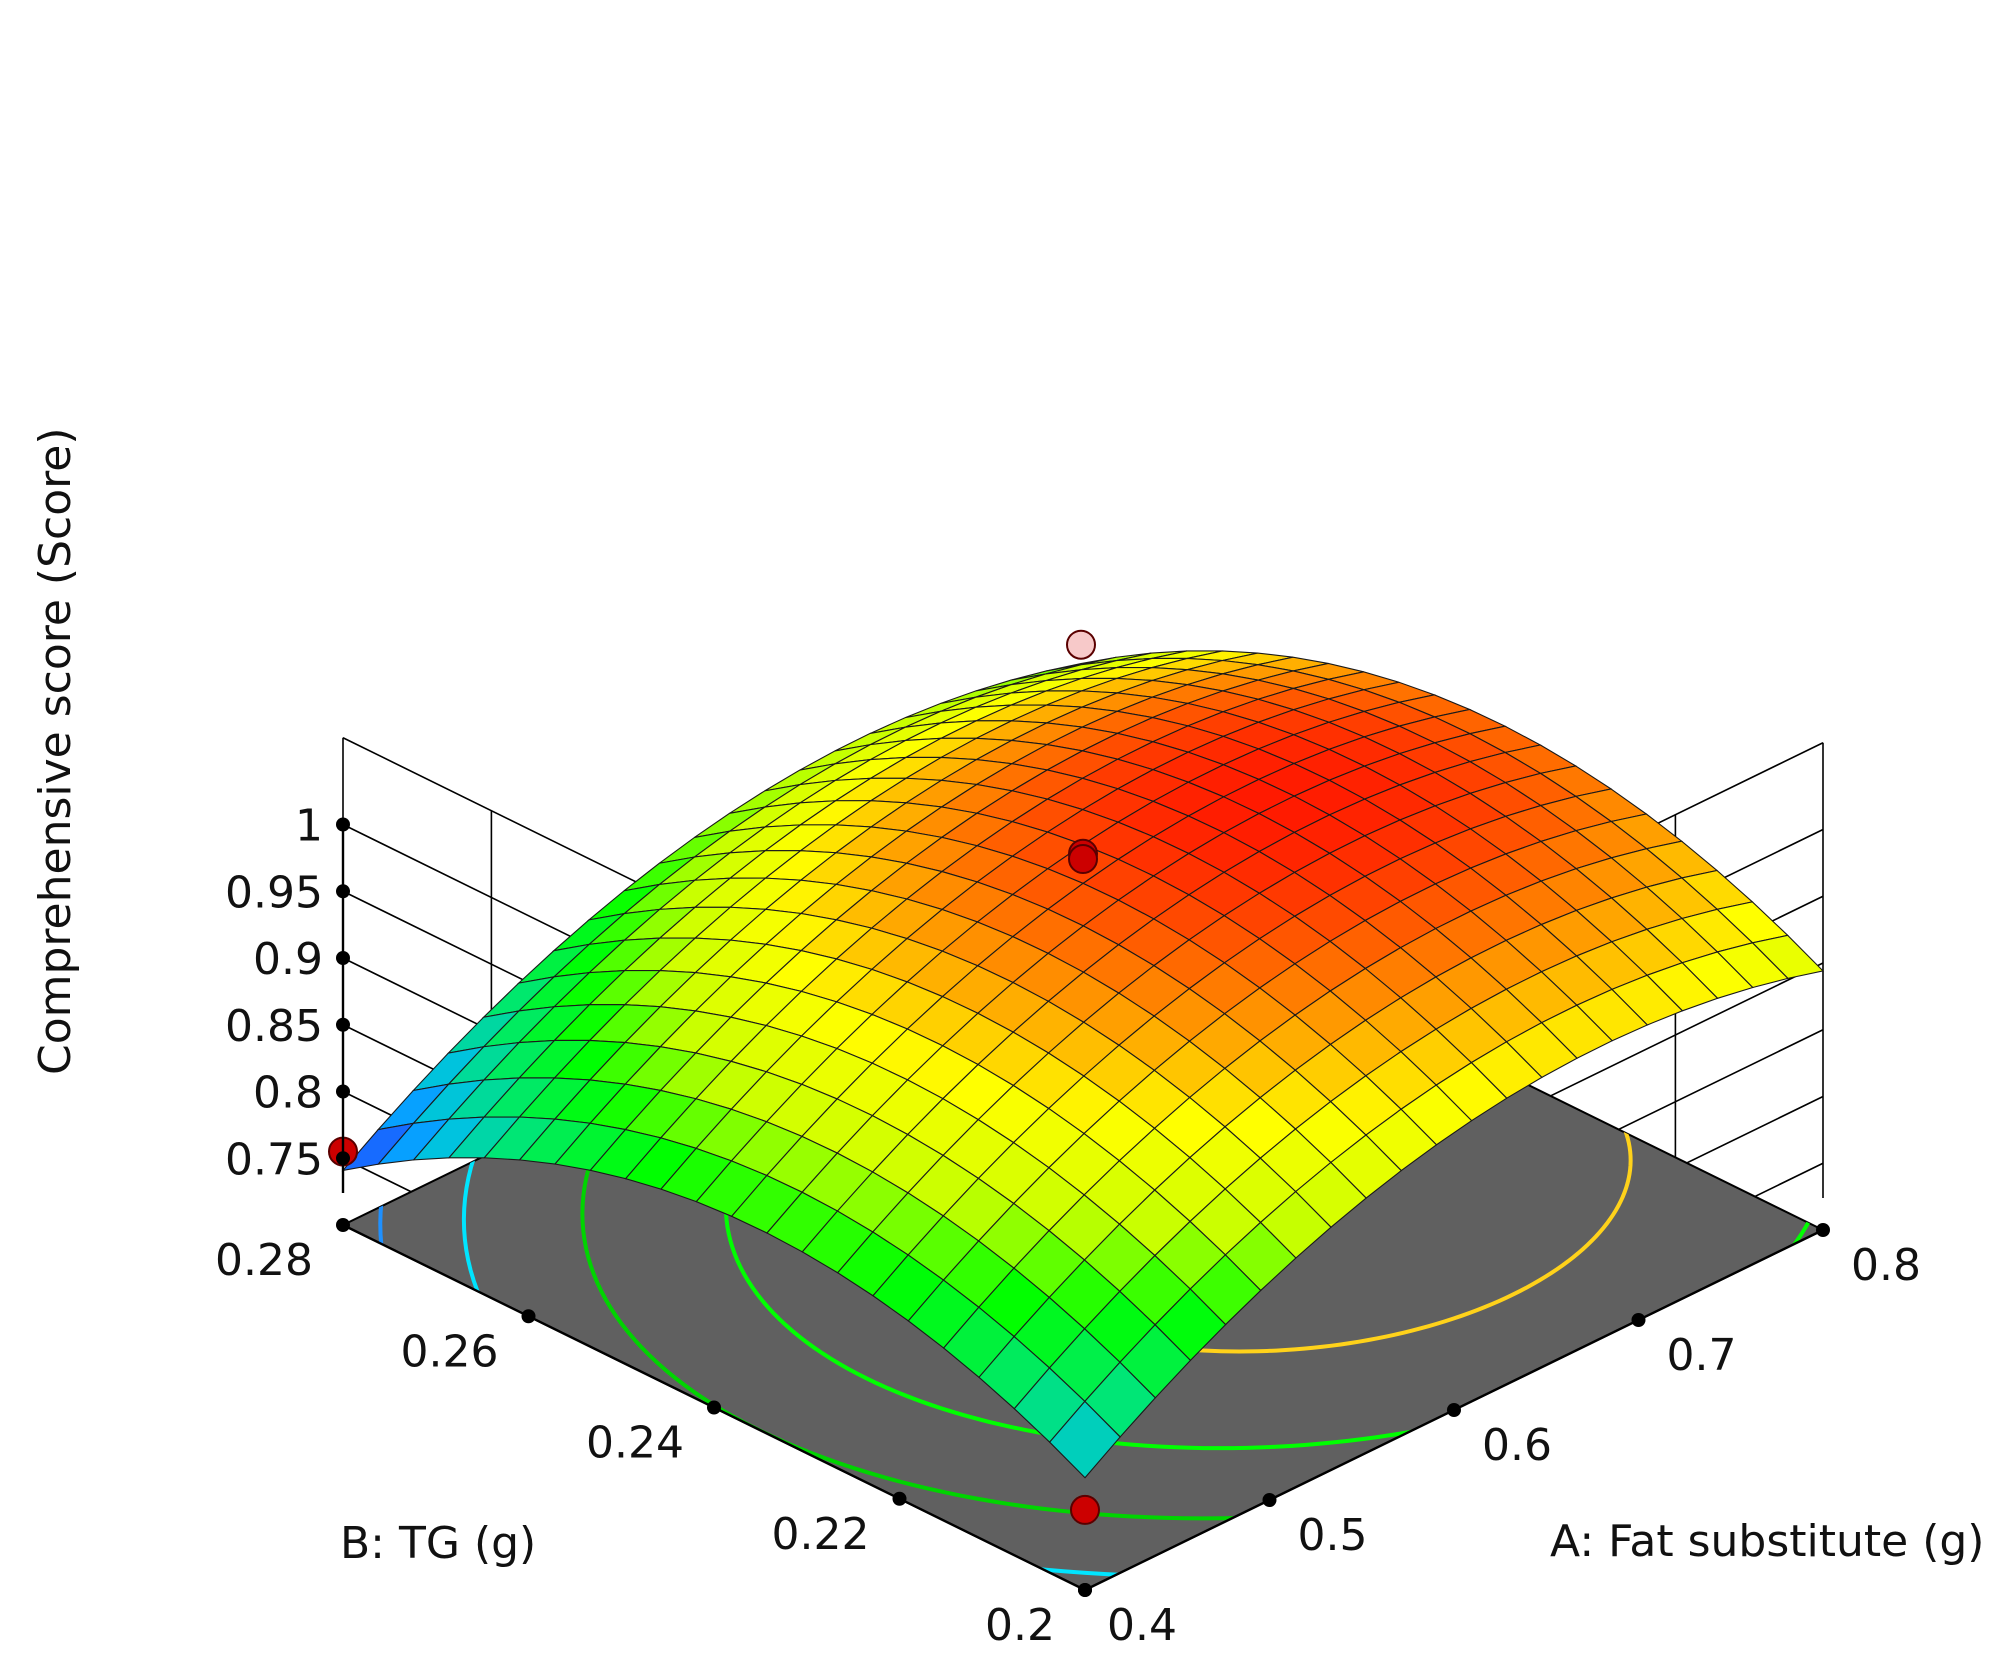  Describe the element at coordinates (55, 752) in the screenshot. I see `z-axis-title: Comprehensive score (Score)` at that location.